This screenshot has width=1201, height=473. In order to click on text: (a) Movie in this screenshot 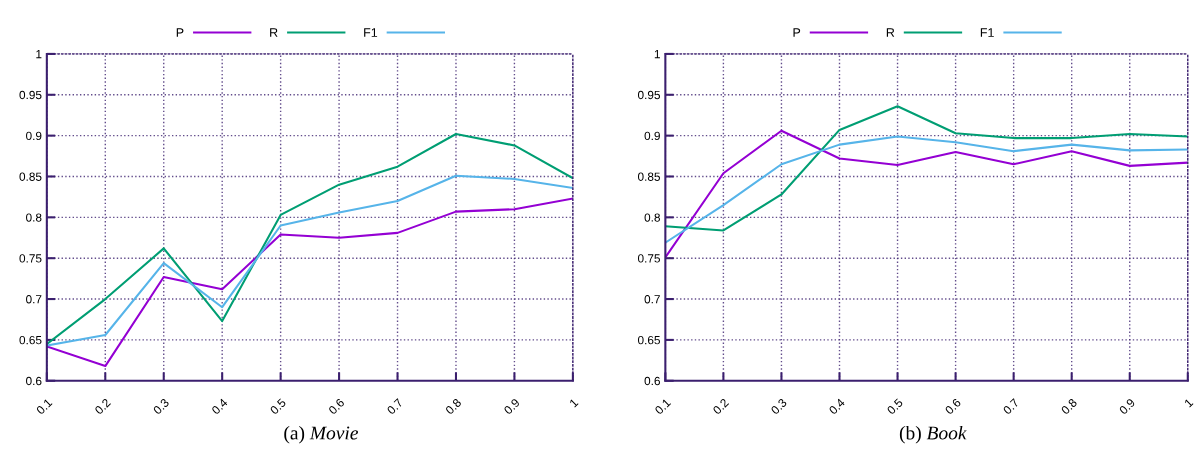, I will do `click(321, 434)`.